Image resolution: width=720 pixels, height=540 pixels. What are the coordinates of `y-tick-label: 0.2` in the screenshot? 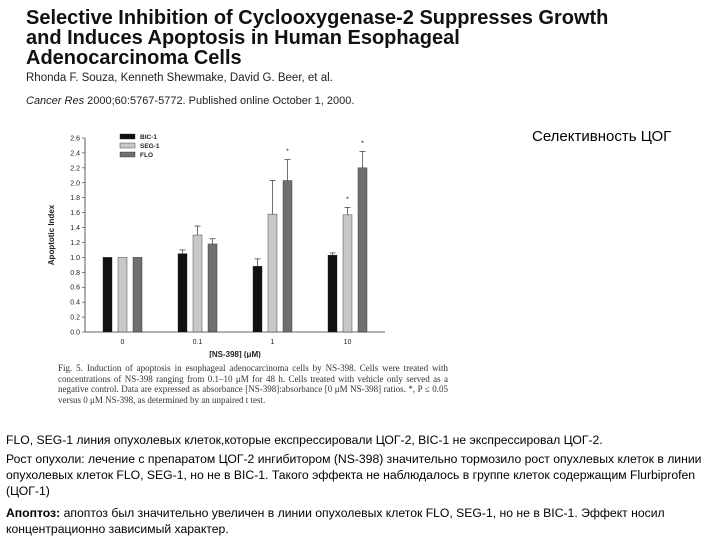 It's located at (75, 318).